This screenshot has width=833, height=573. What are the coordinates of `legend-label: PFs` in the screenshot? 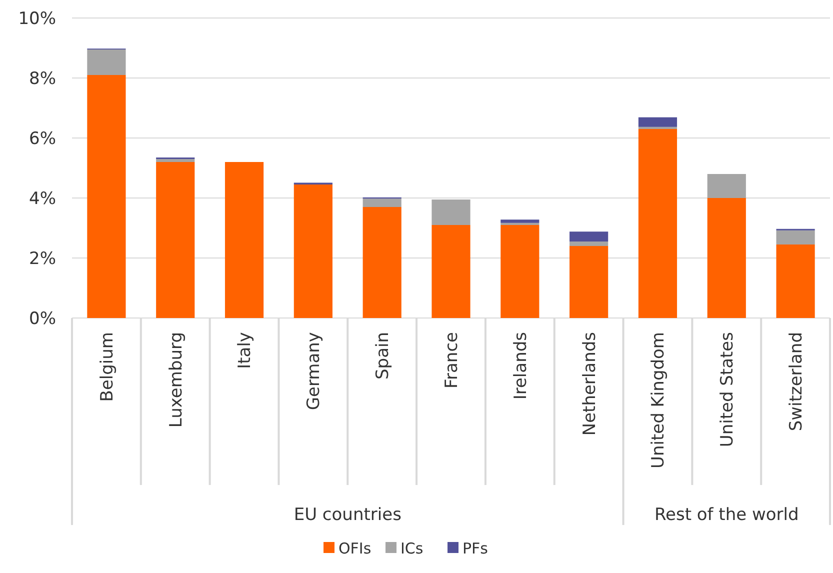 It's located at (475, 548).